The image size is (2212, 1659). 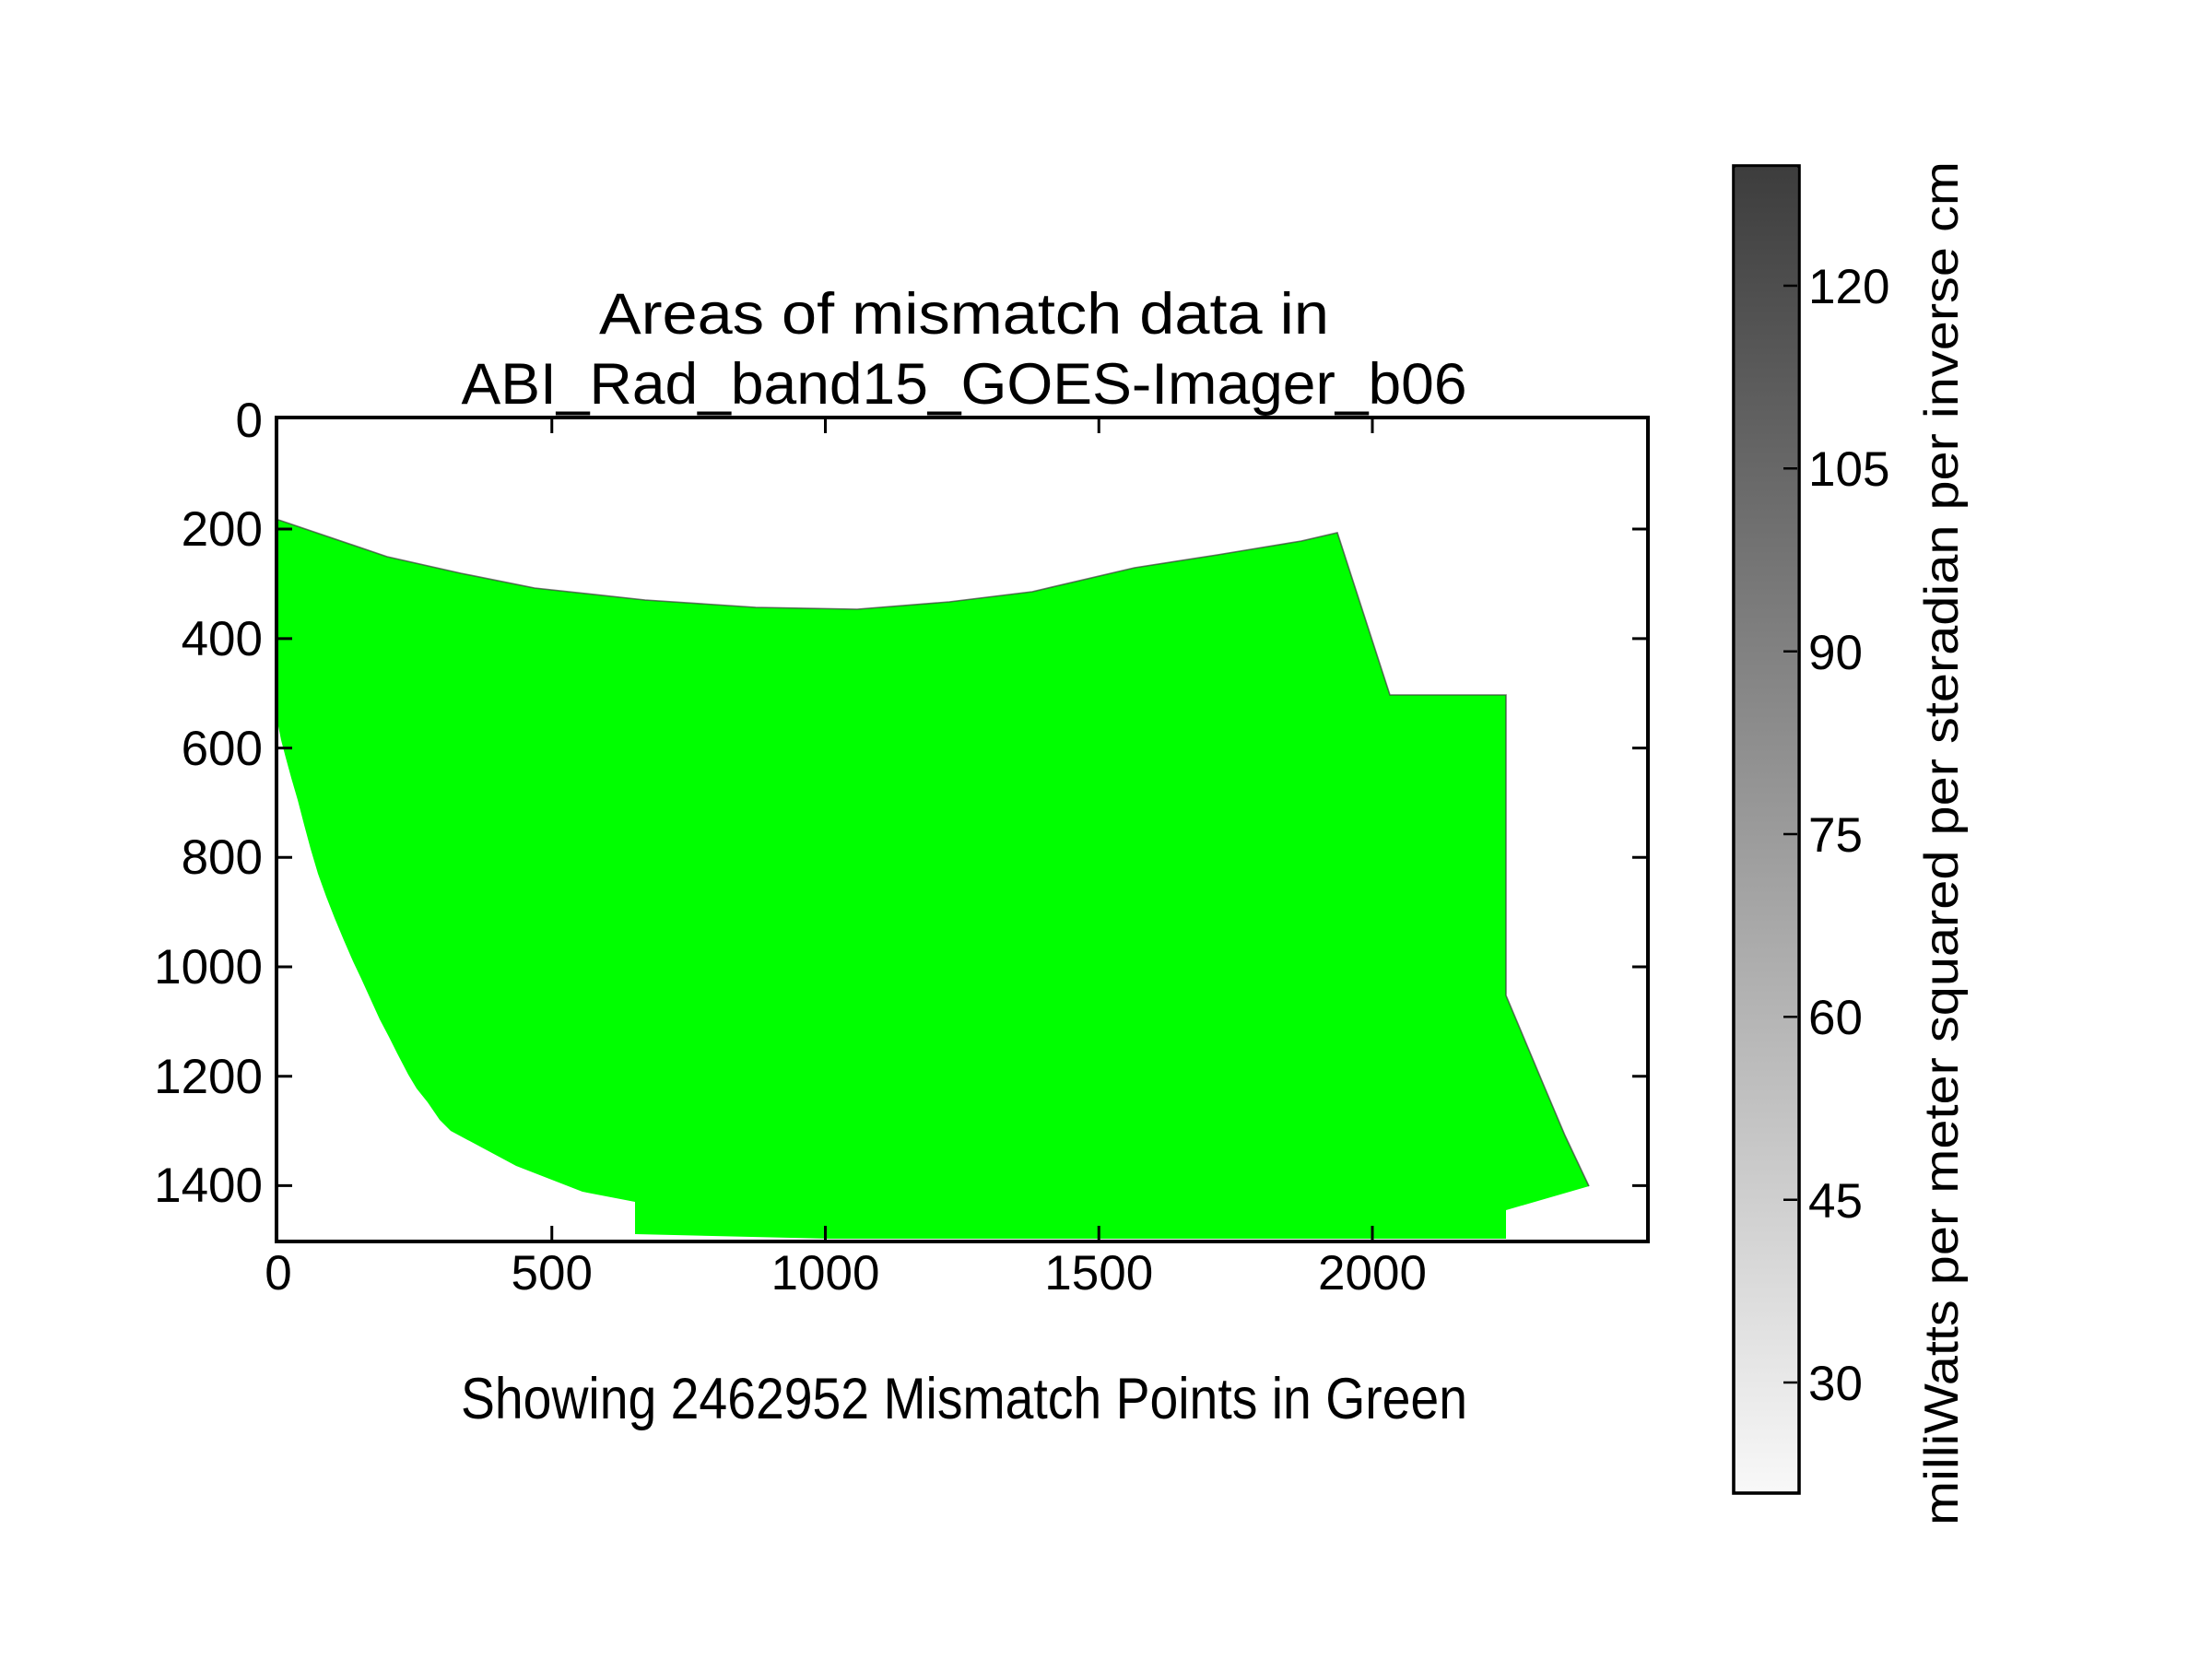 I want to click on svg-text: 1400, so click(x=208, y=1186).